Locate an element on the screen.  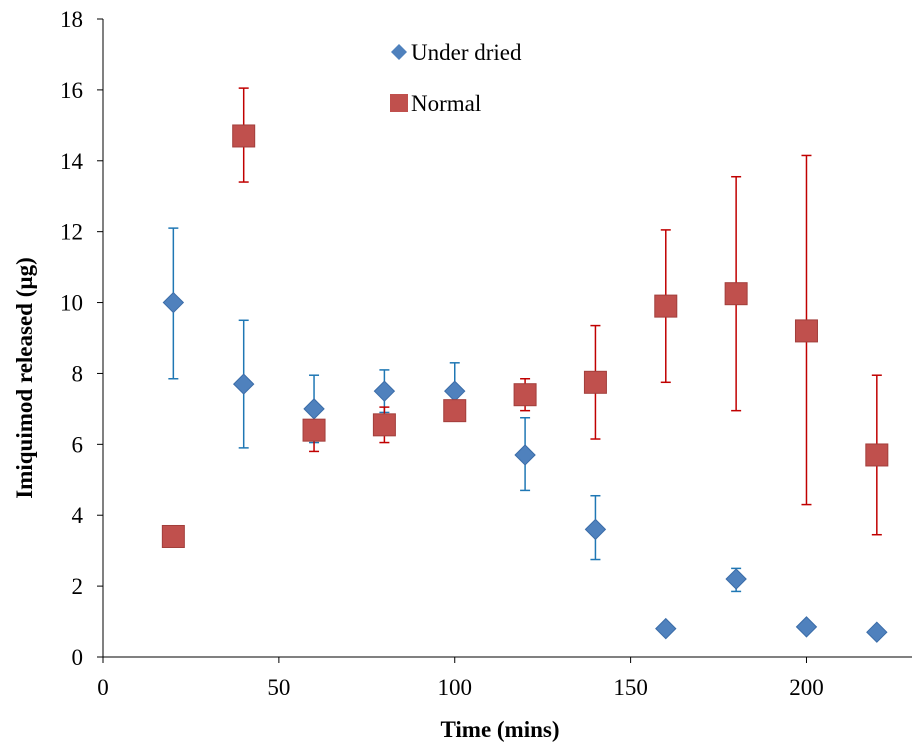
y-tick-label: 16 is located at coordinates (71, 90).